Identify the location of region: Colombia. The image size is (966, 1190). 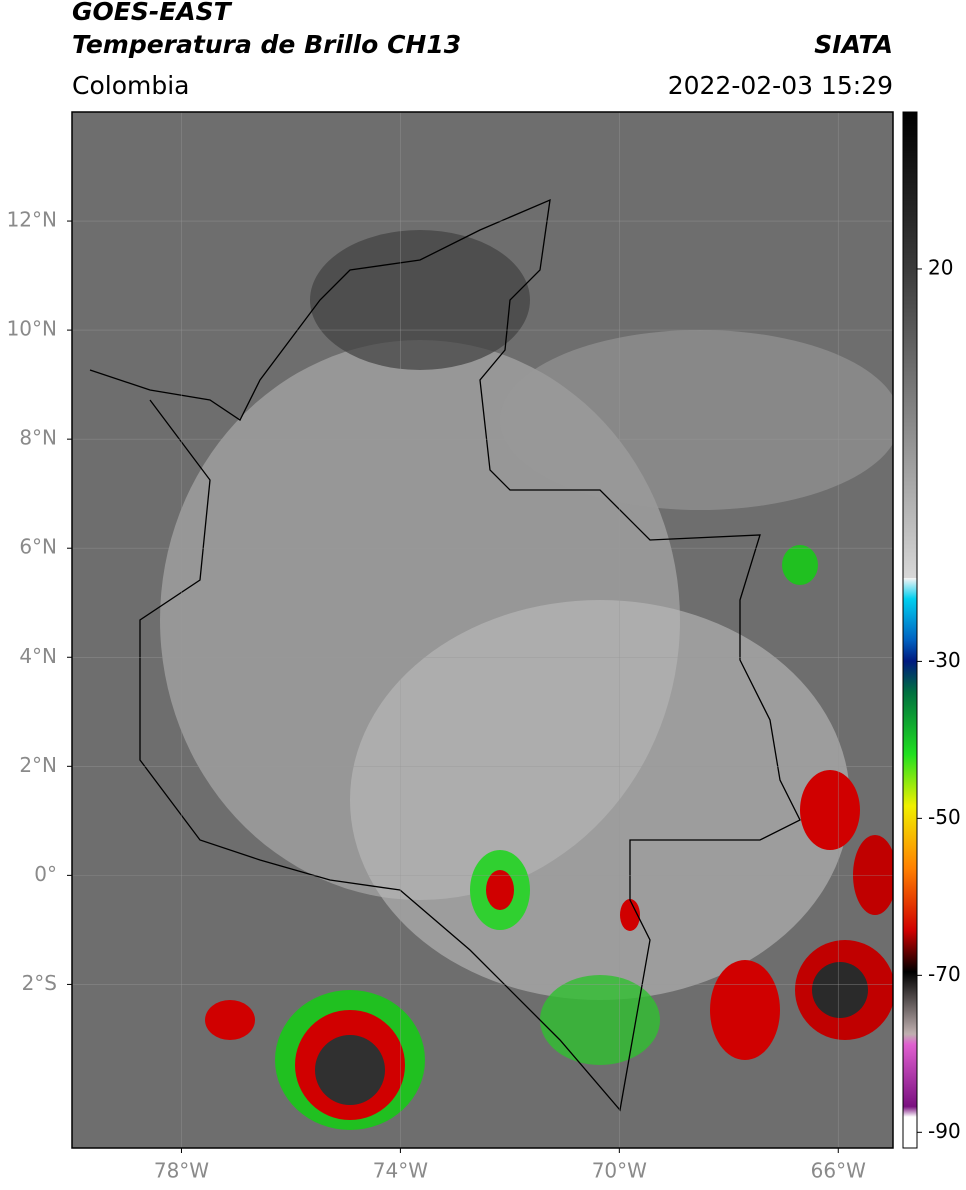
(130, 85).